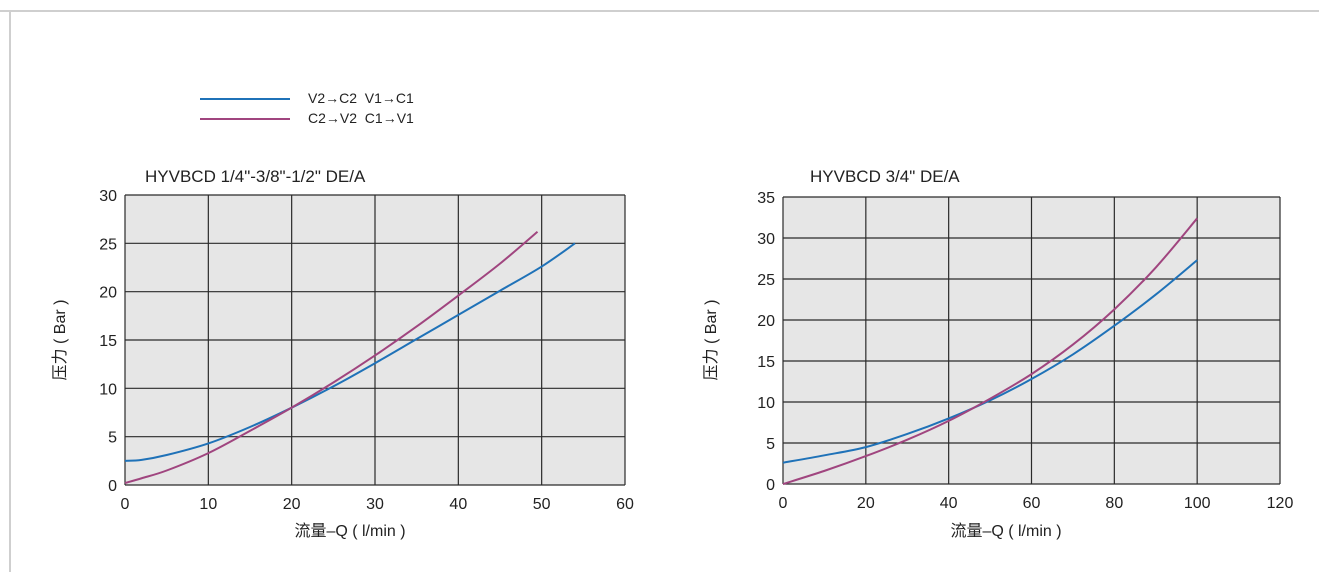 The width and height of the screenshot is (1319, 572). What do you see at coordinates (292, 504) in the screenshot?
I see `chart-1-xtick-2: 20` at bounding box center [292, 504].